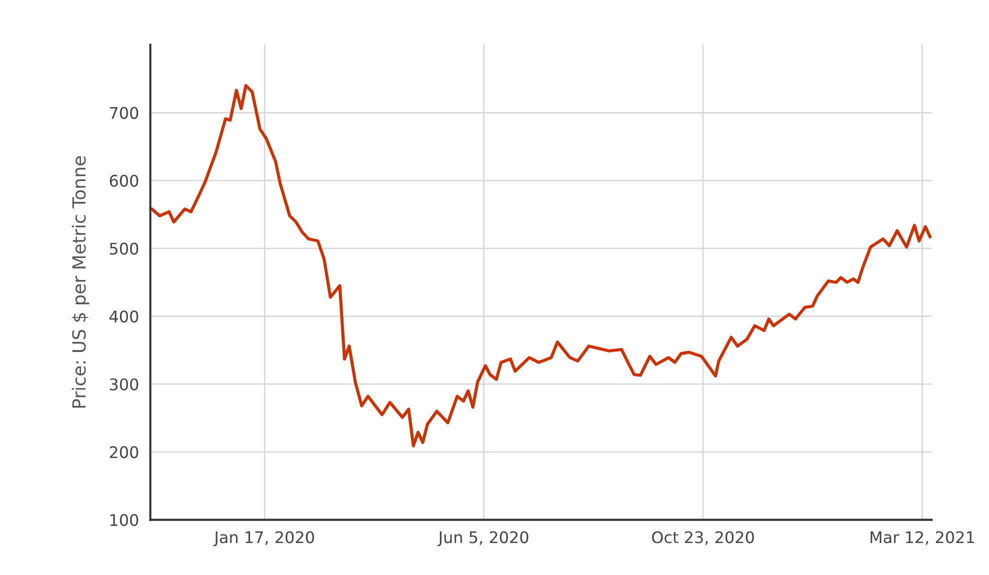  What do you see at coordinates (124, 112) in the screenshot?
I see `y-tick-label: 700` at bounding box center [124, 112].